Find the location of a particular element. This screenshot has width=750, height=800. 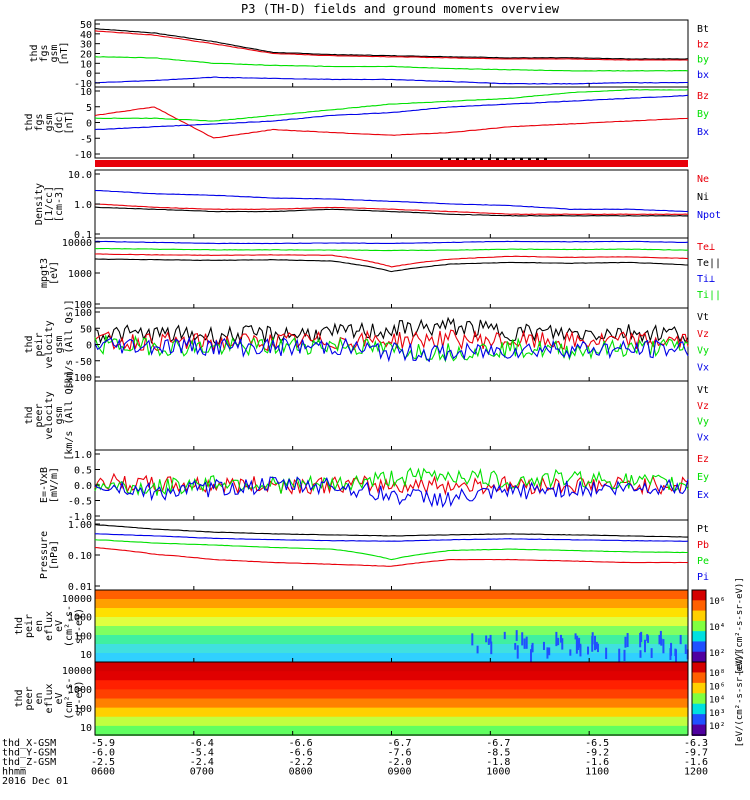

y-tick-label: 0 is located at coordinates (89, 124).